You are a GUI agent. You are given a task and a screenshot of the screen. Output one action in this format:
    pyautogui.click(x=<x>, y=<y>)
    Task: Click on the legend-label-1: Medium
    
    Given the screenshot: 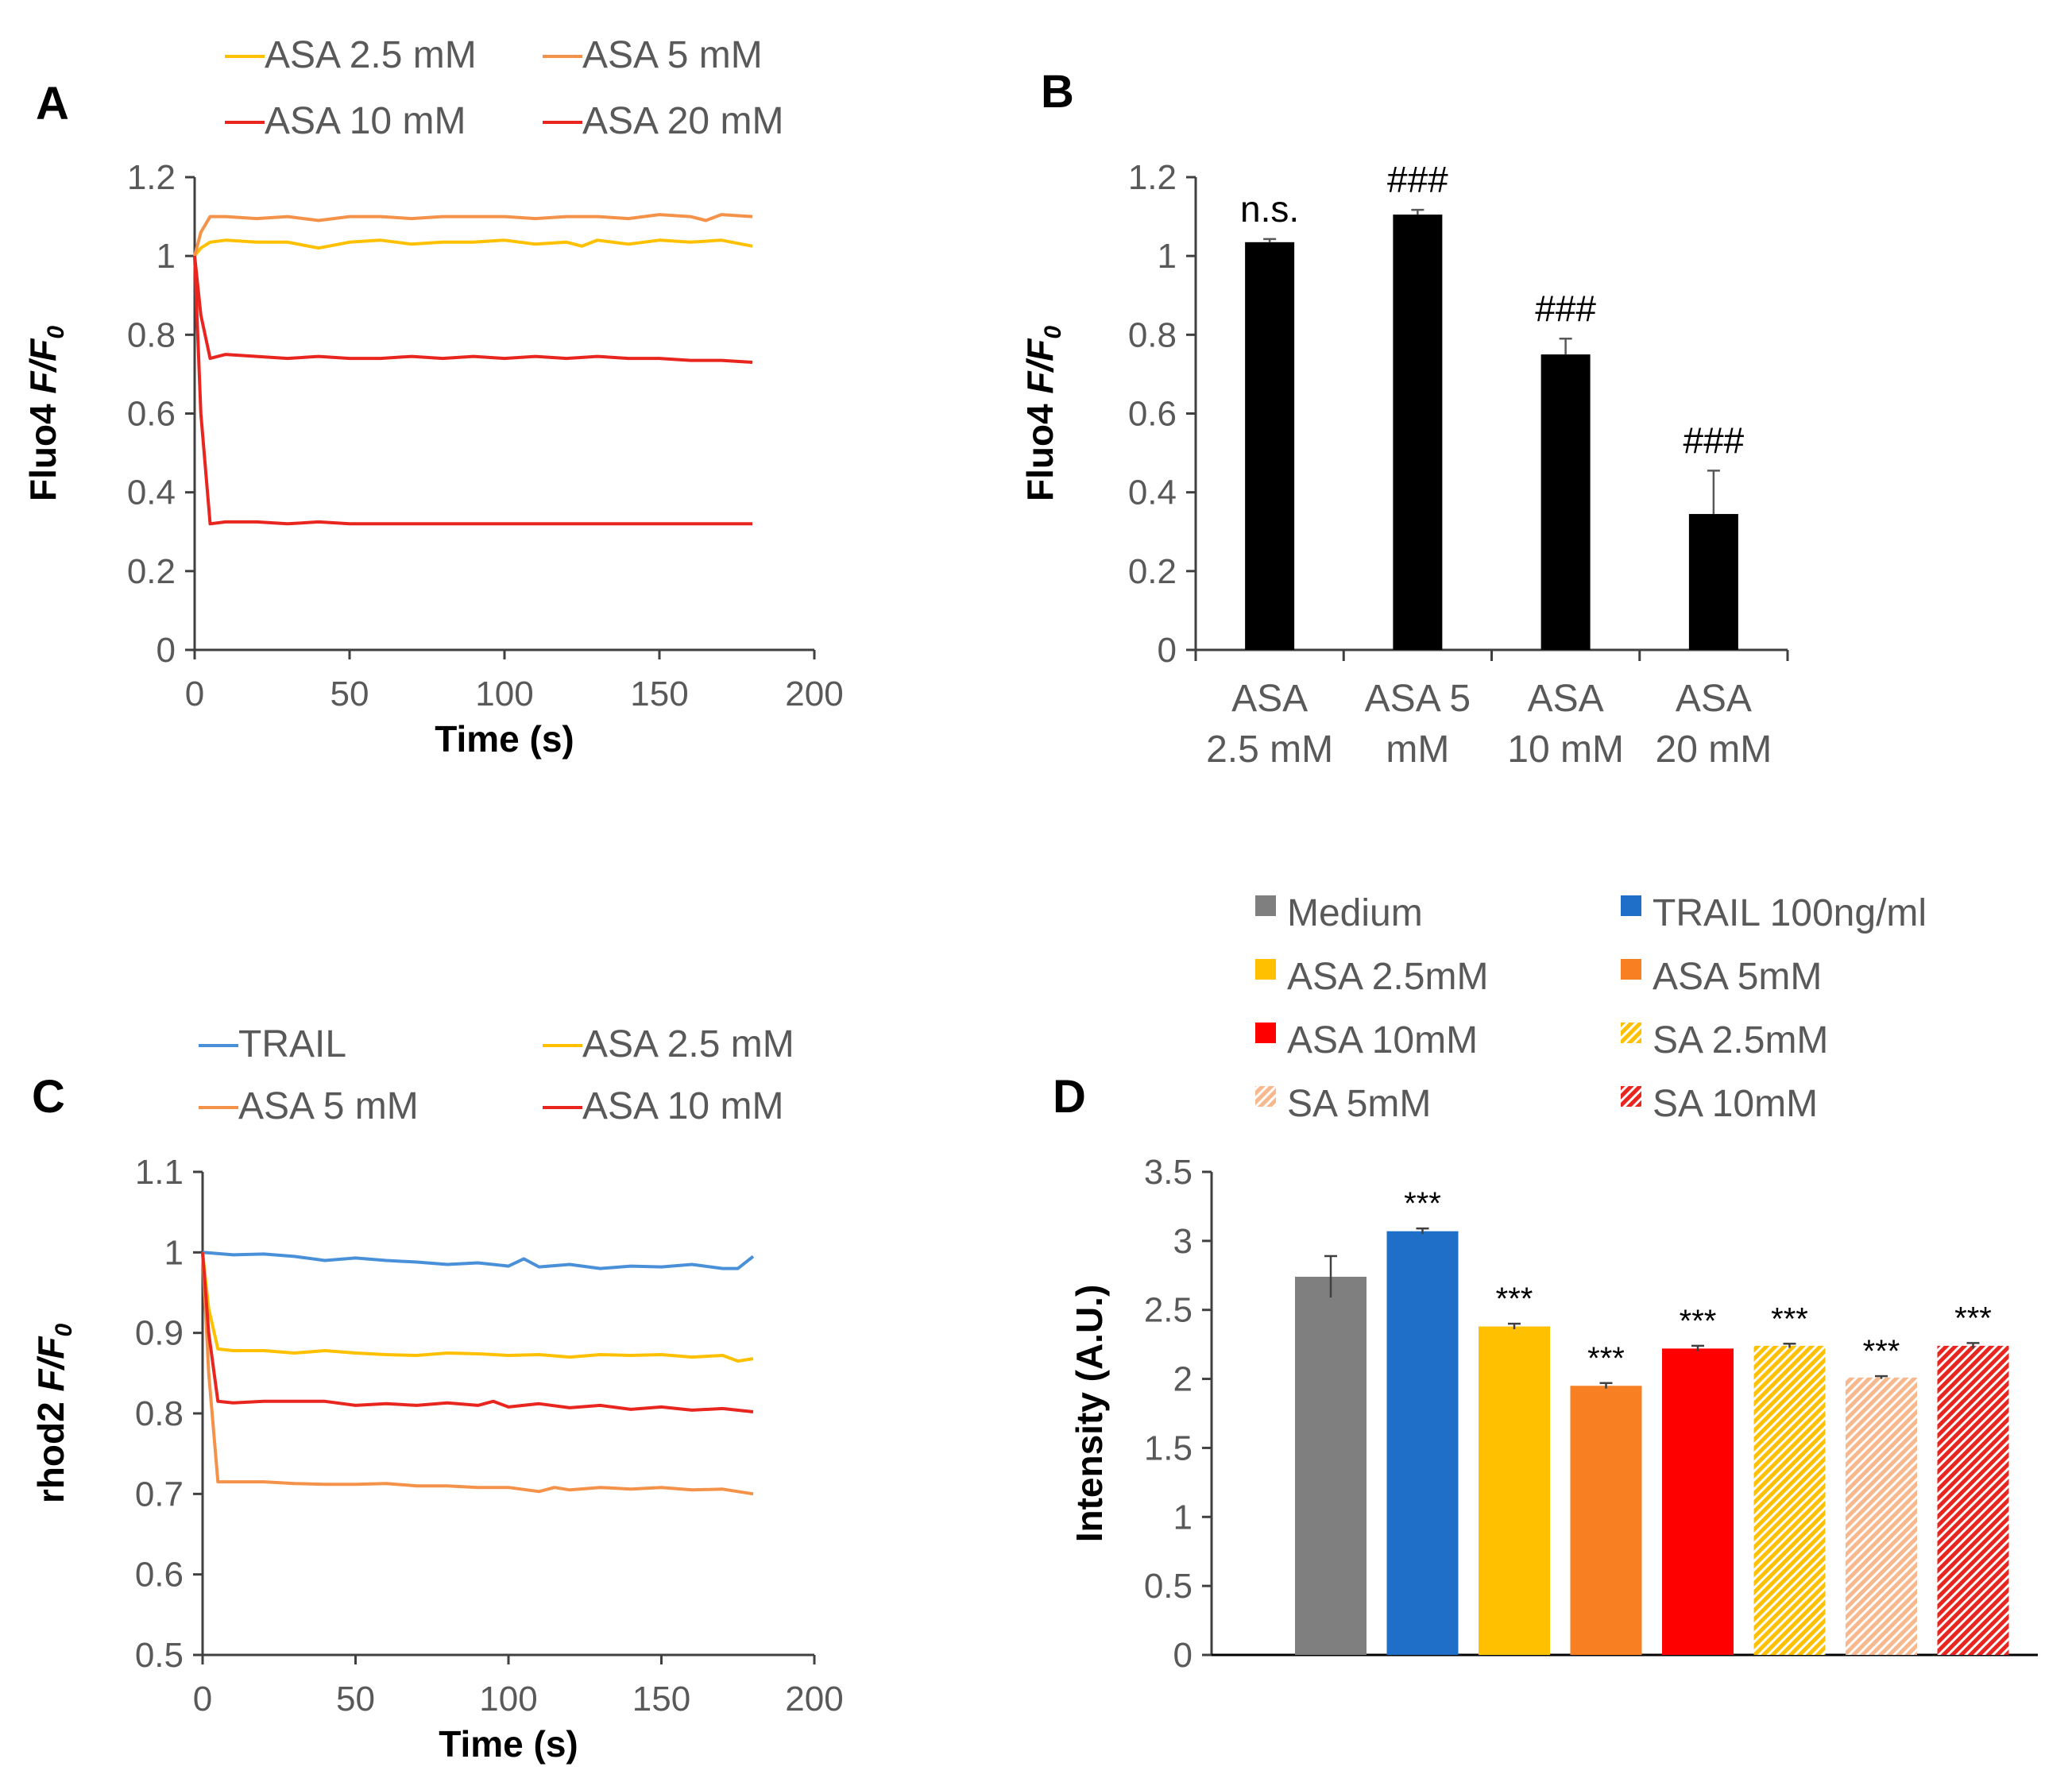 What is the action you would take?
    pyautogui.click(x=1355, y=913)
    